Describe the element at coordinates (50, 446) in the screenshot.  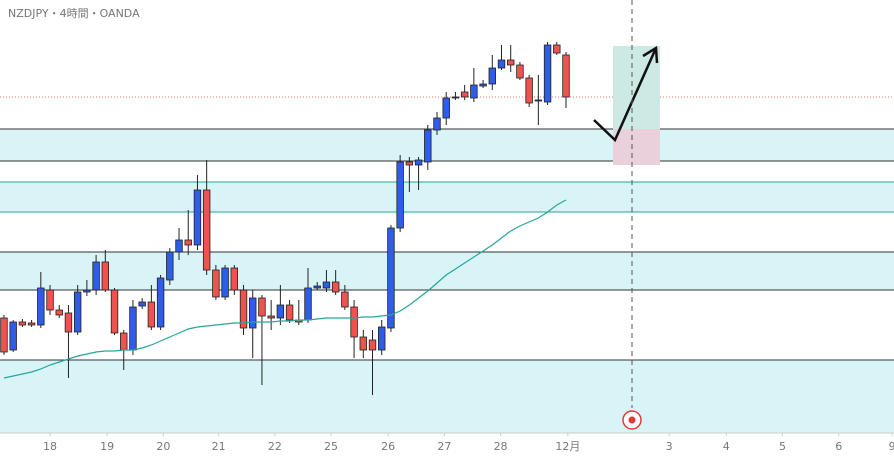
I see `x-tick-label: 18` at that location.